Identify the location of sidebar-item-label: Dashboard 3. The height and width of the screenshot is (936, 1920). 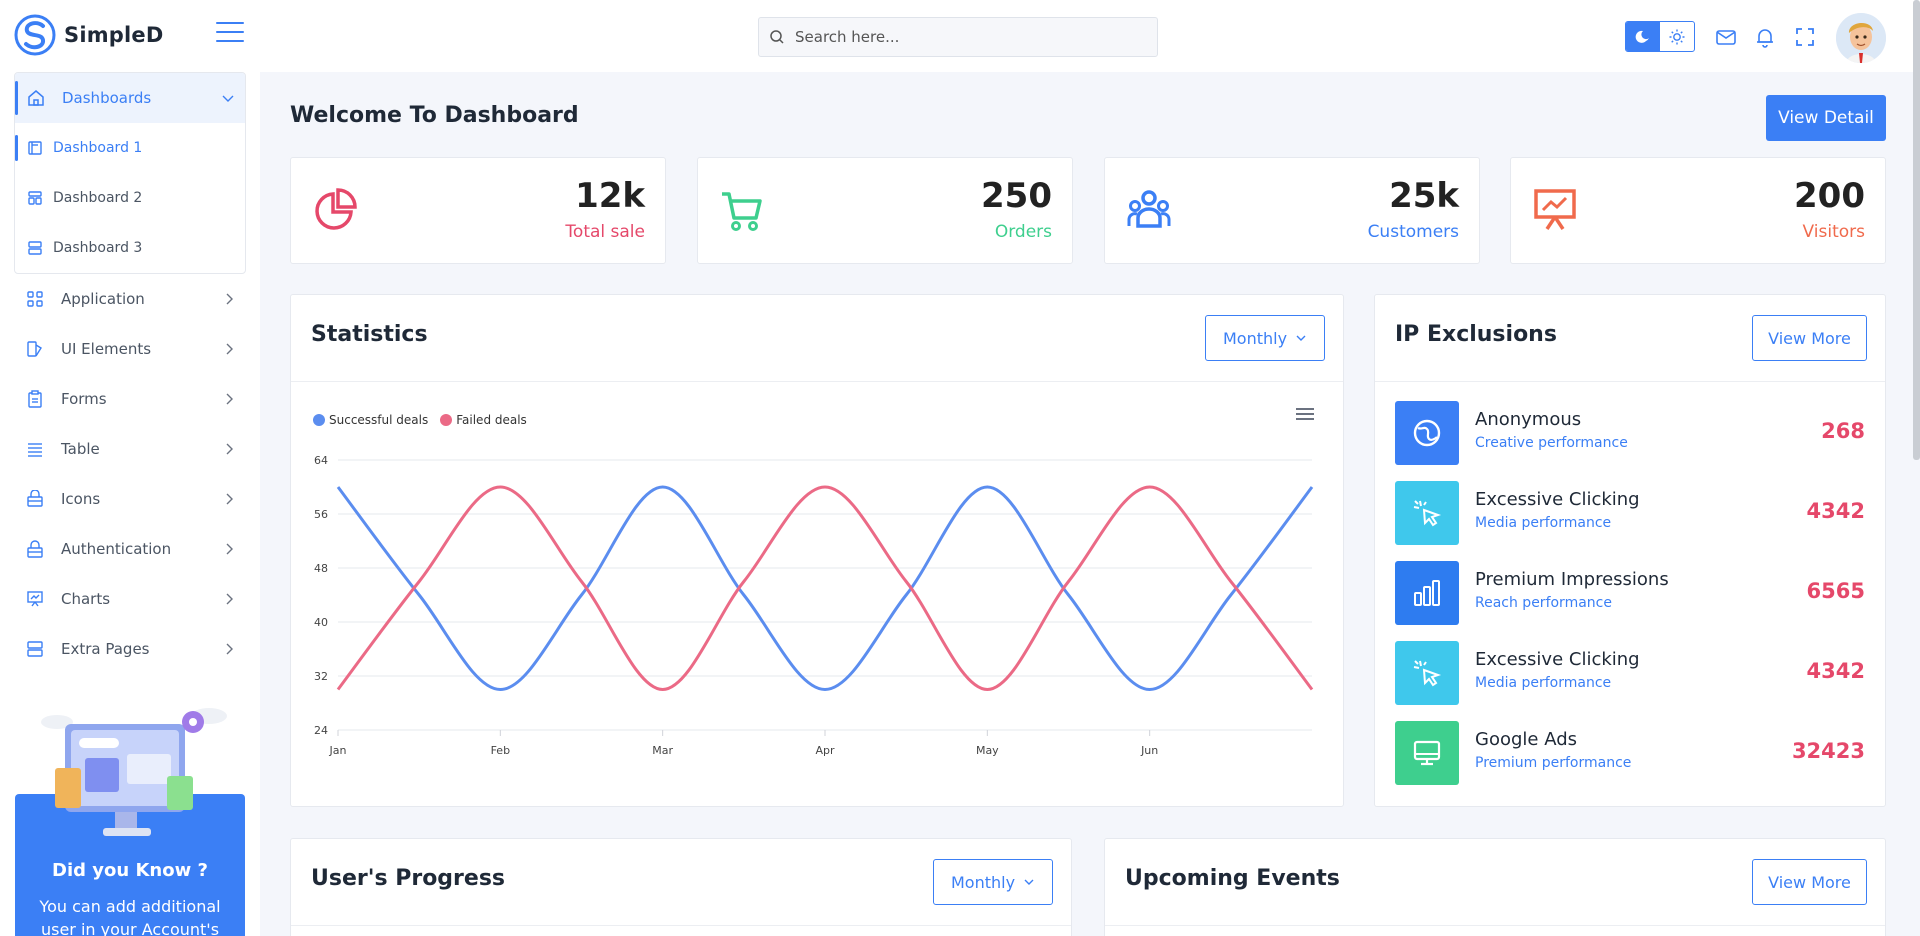
(98, 248).